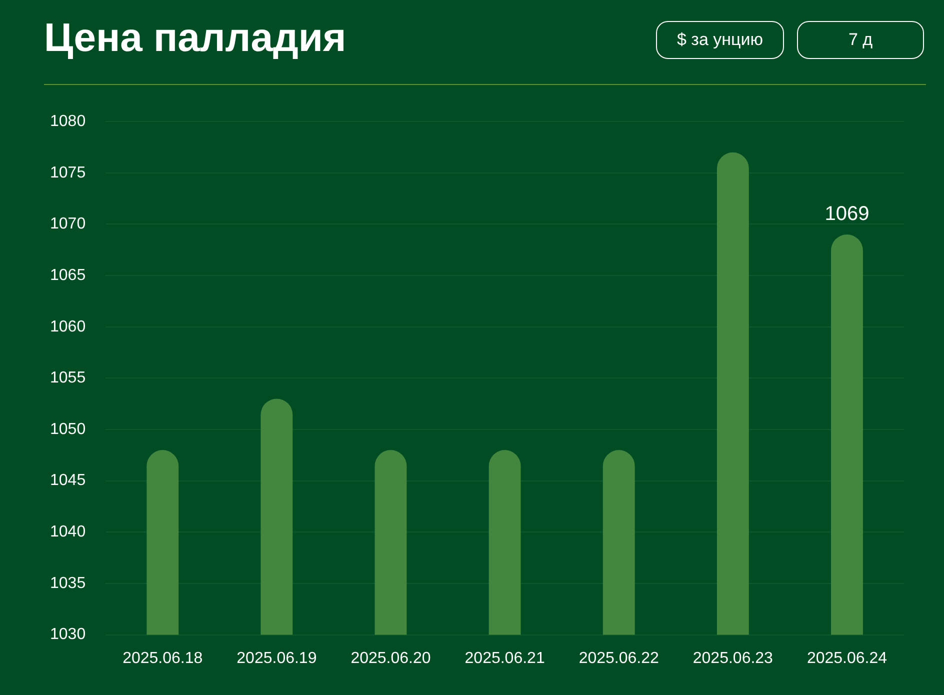 Image resolution: width=944 pixels, height=695 pixels. What do you see at coordinates (847, 658) in the screenshot?
I see `x-tick-label: 2025.06.24` at bounding box center [847, 658].